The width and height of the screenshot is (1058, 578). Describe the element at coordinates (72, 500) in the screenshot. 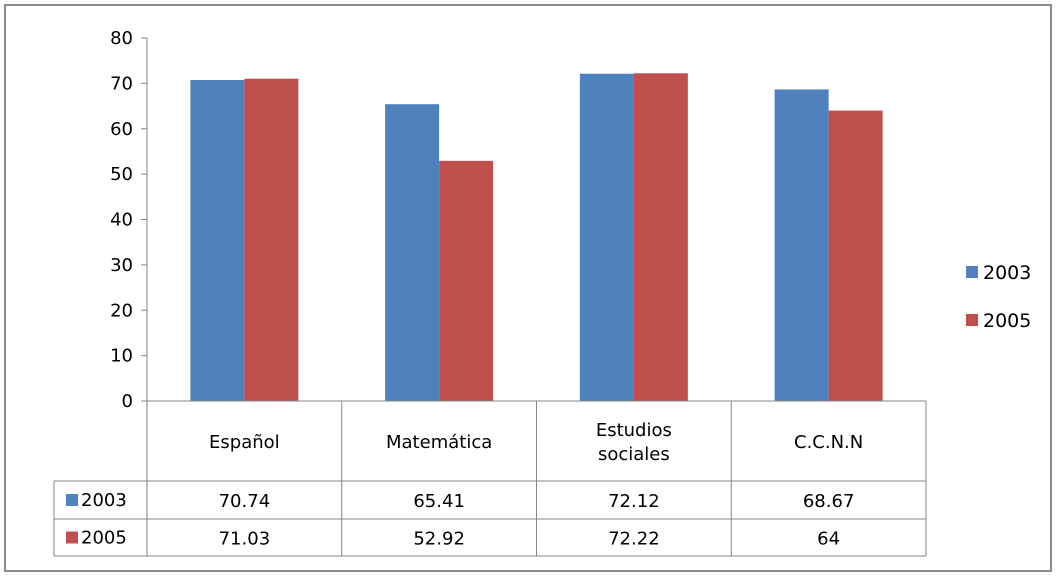

I see `table-legend-key-2003` at that location.